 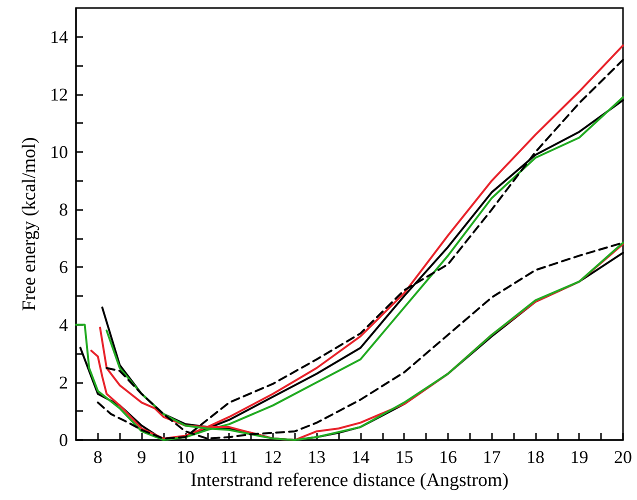 I want to click on x-tick-label: 20, so click(x=623, y=457).